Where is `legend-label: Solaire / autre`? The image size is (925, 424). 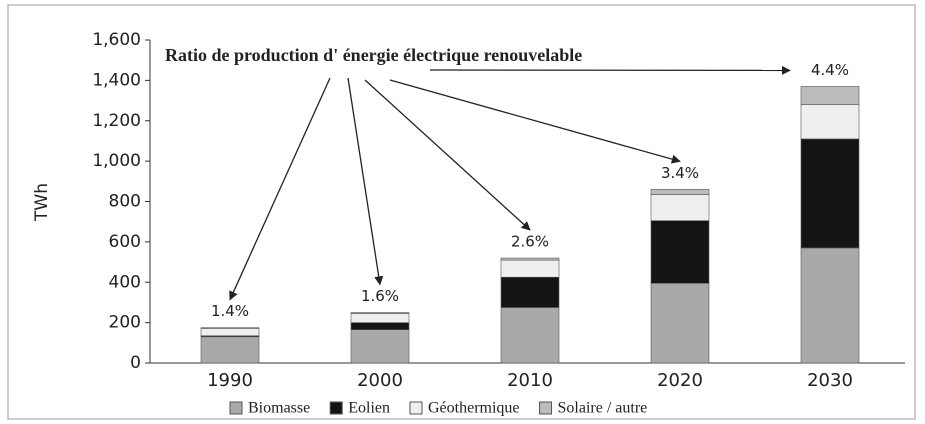
legend-label: Solaire / autre is located at coordinates (603, 408).